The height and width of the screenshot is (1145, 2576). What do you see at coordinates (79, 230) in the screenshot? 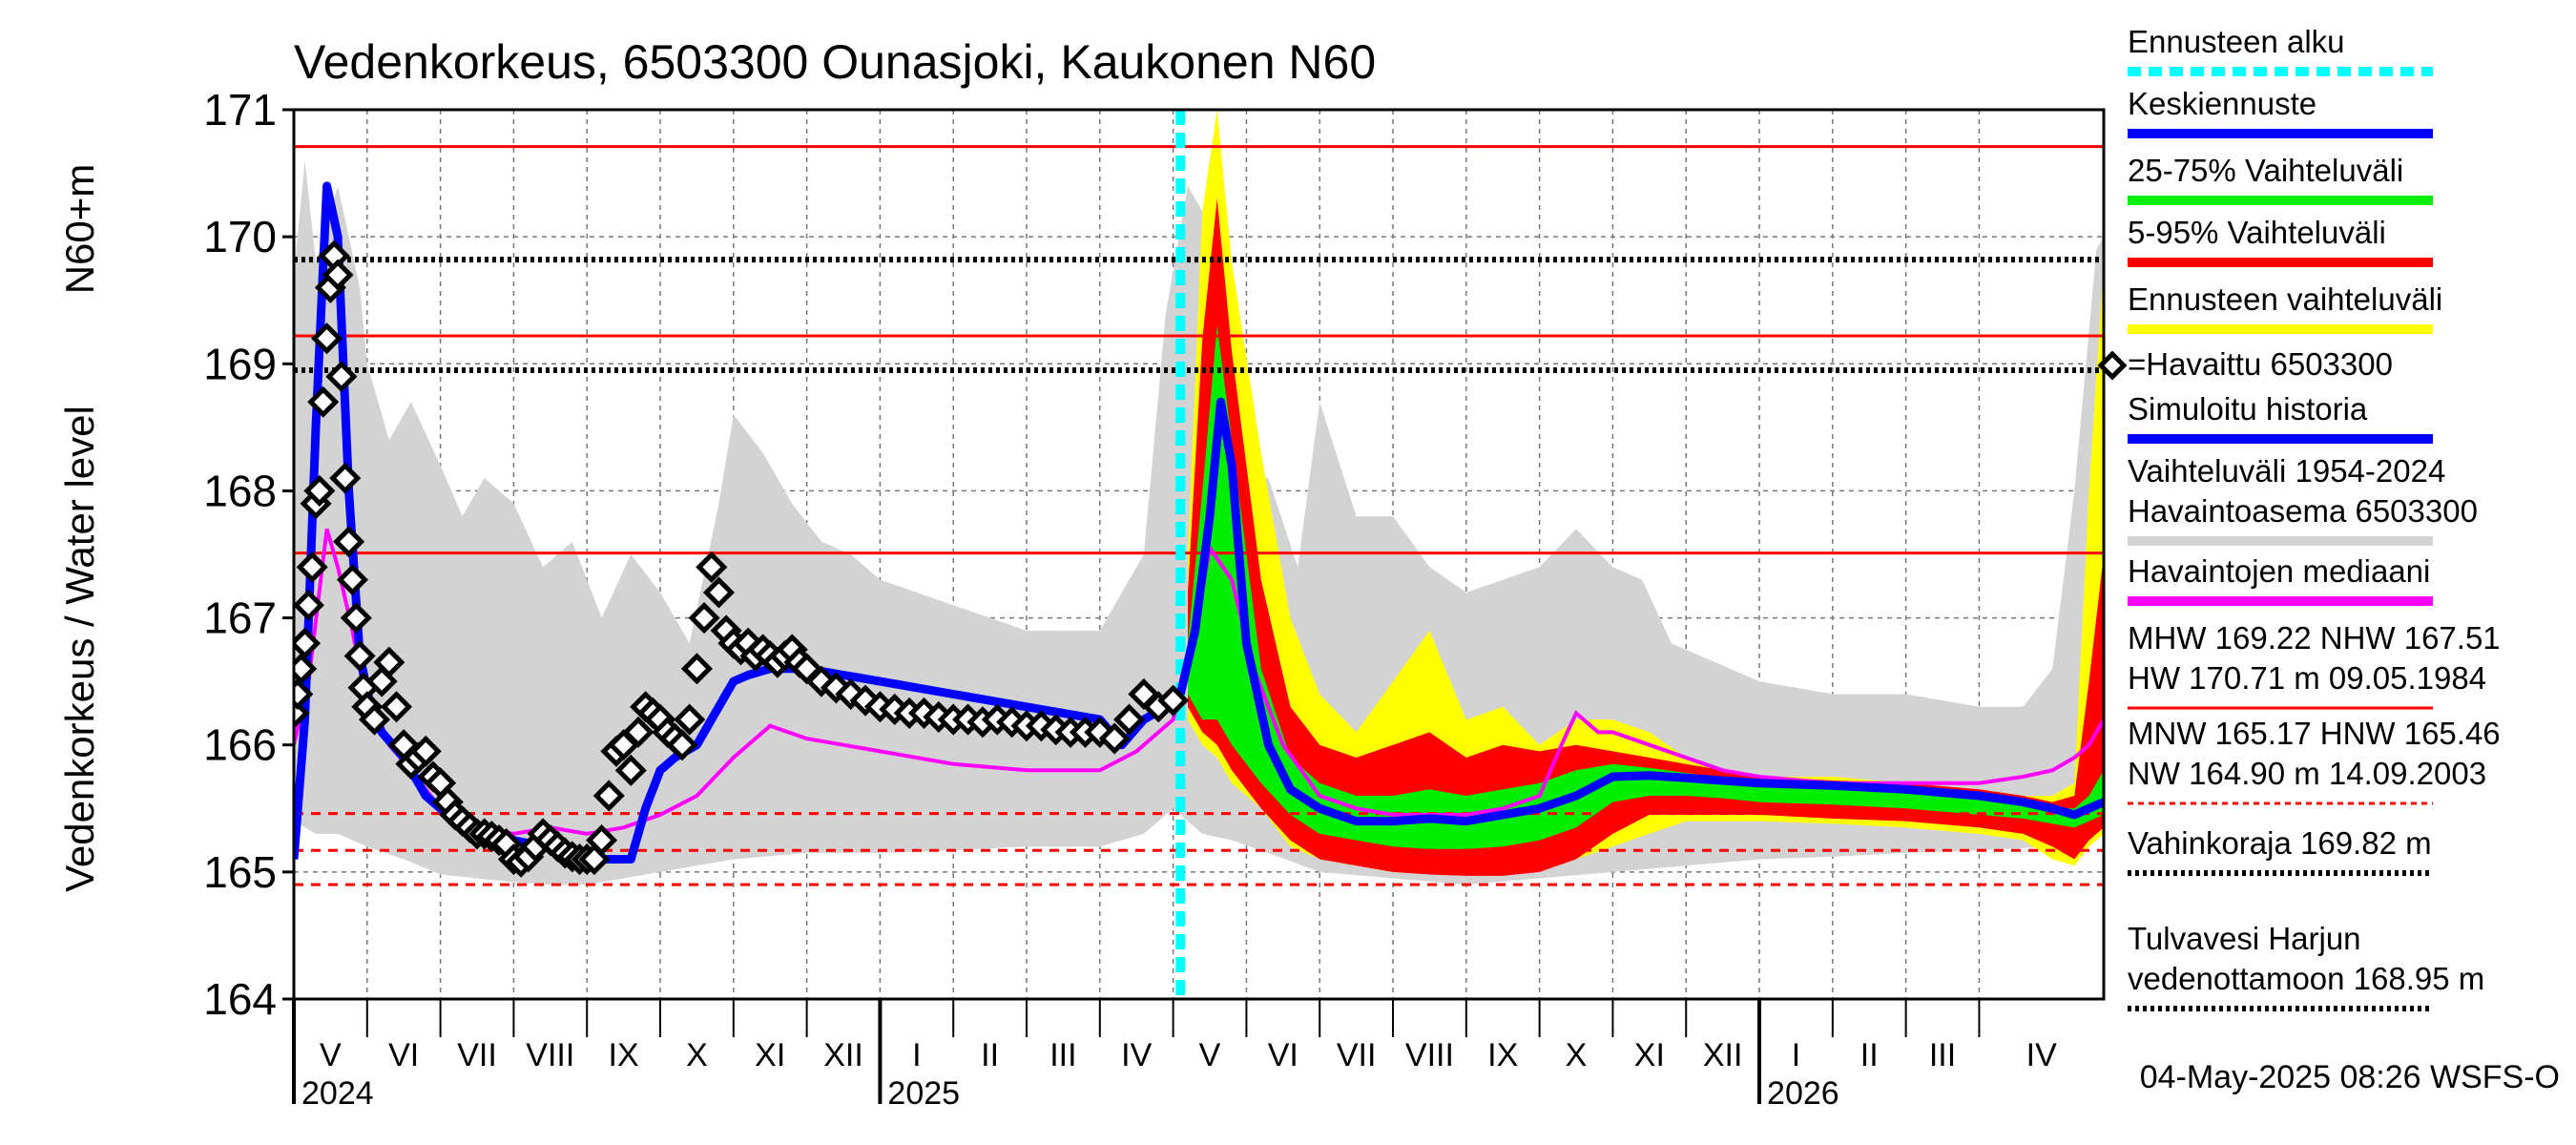
I see `y-axis-unit-label: N60+m` at bounding box center [79, 230].